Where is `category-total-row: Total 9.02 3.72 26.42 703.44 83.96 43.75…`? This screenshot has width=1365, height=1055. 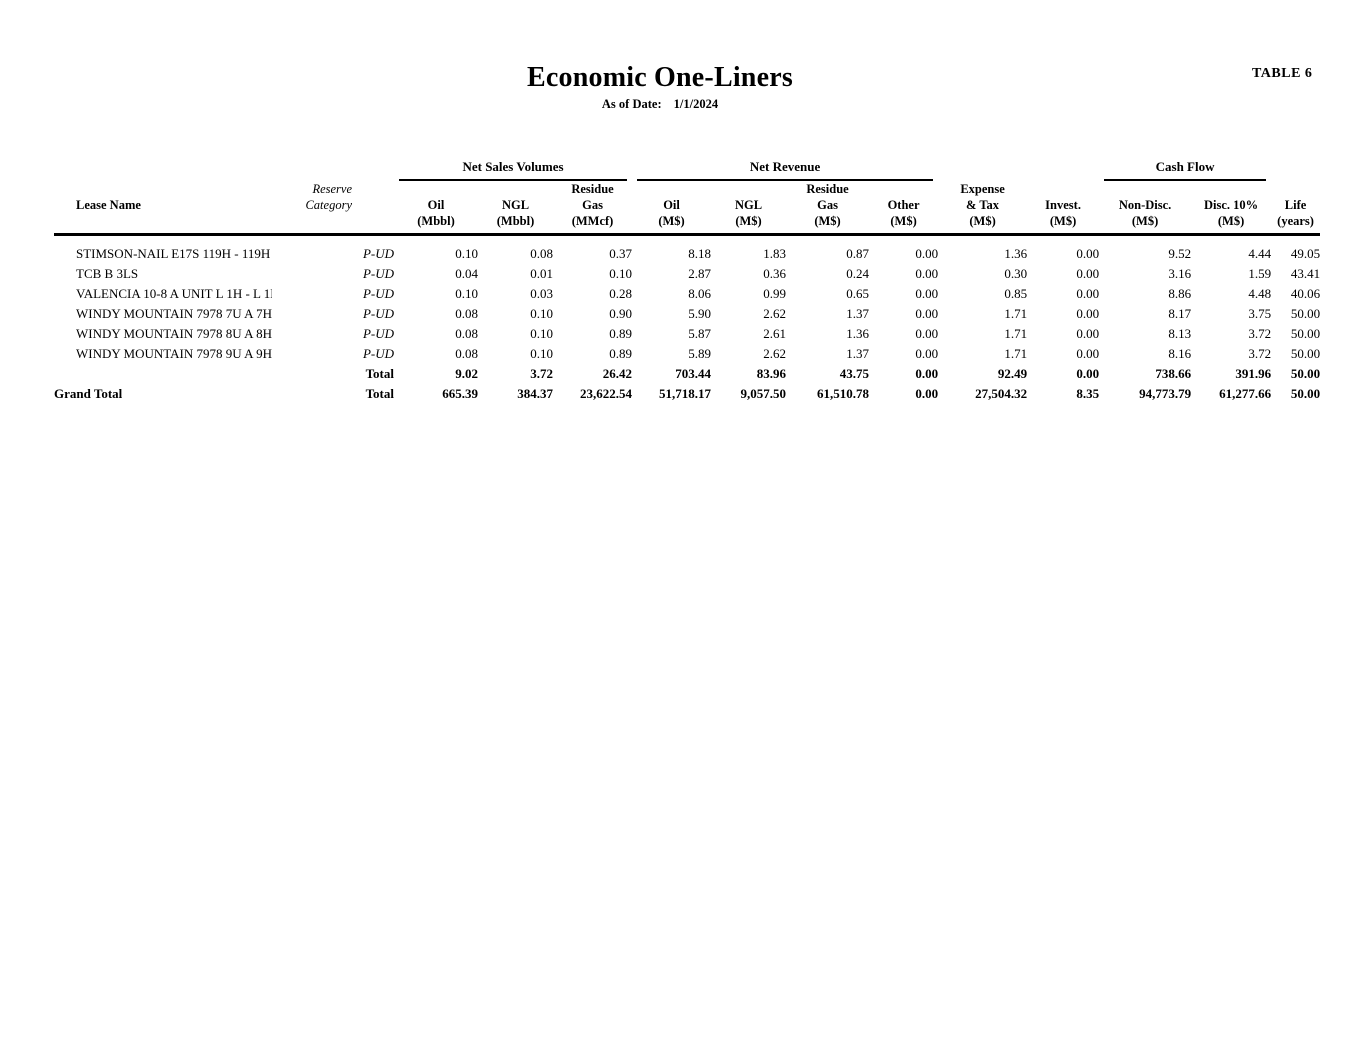
category-total-row: Total 9.02 3.72 26.42 703.44 83.96 43.75… is located at coordinates (687, 374).